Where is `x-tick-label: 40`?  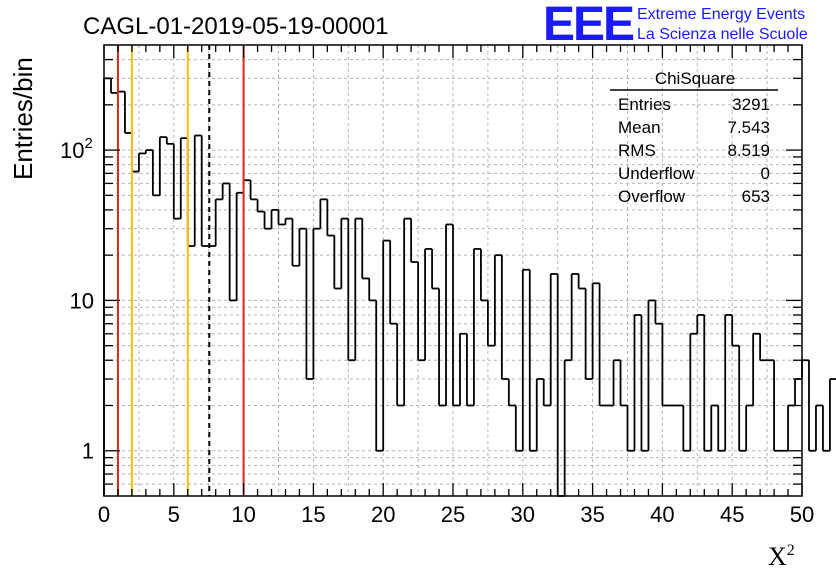
x-tick-label: 40 is located at coordinates (662, 514).